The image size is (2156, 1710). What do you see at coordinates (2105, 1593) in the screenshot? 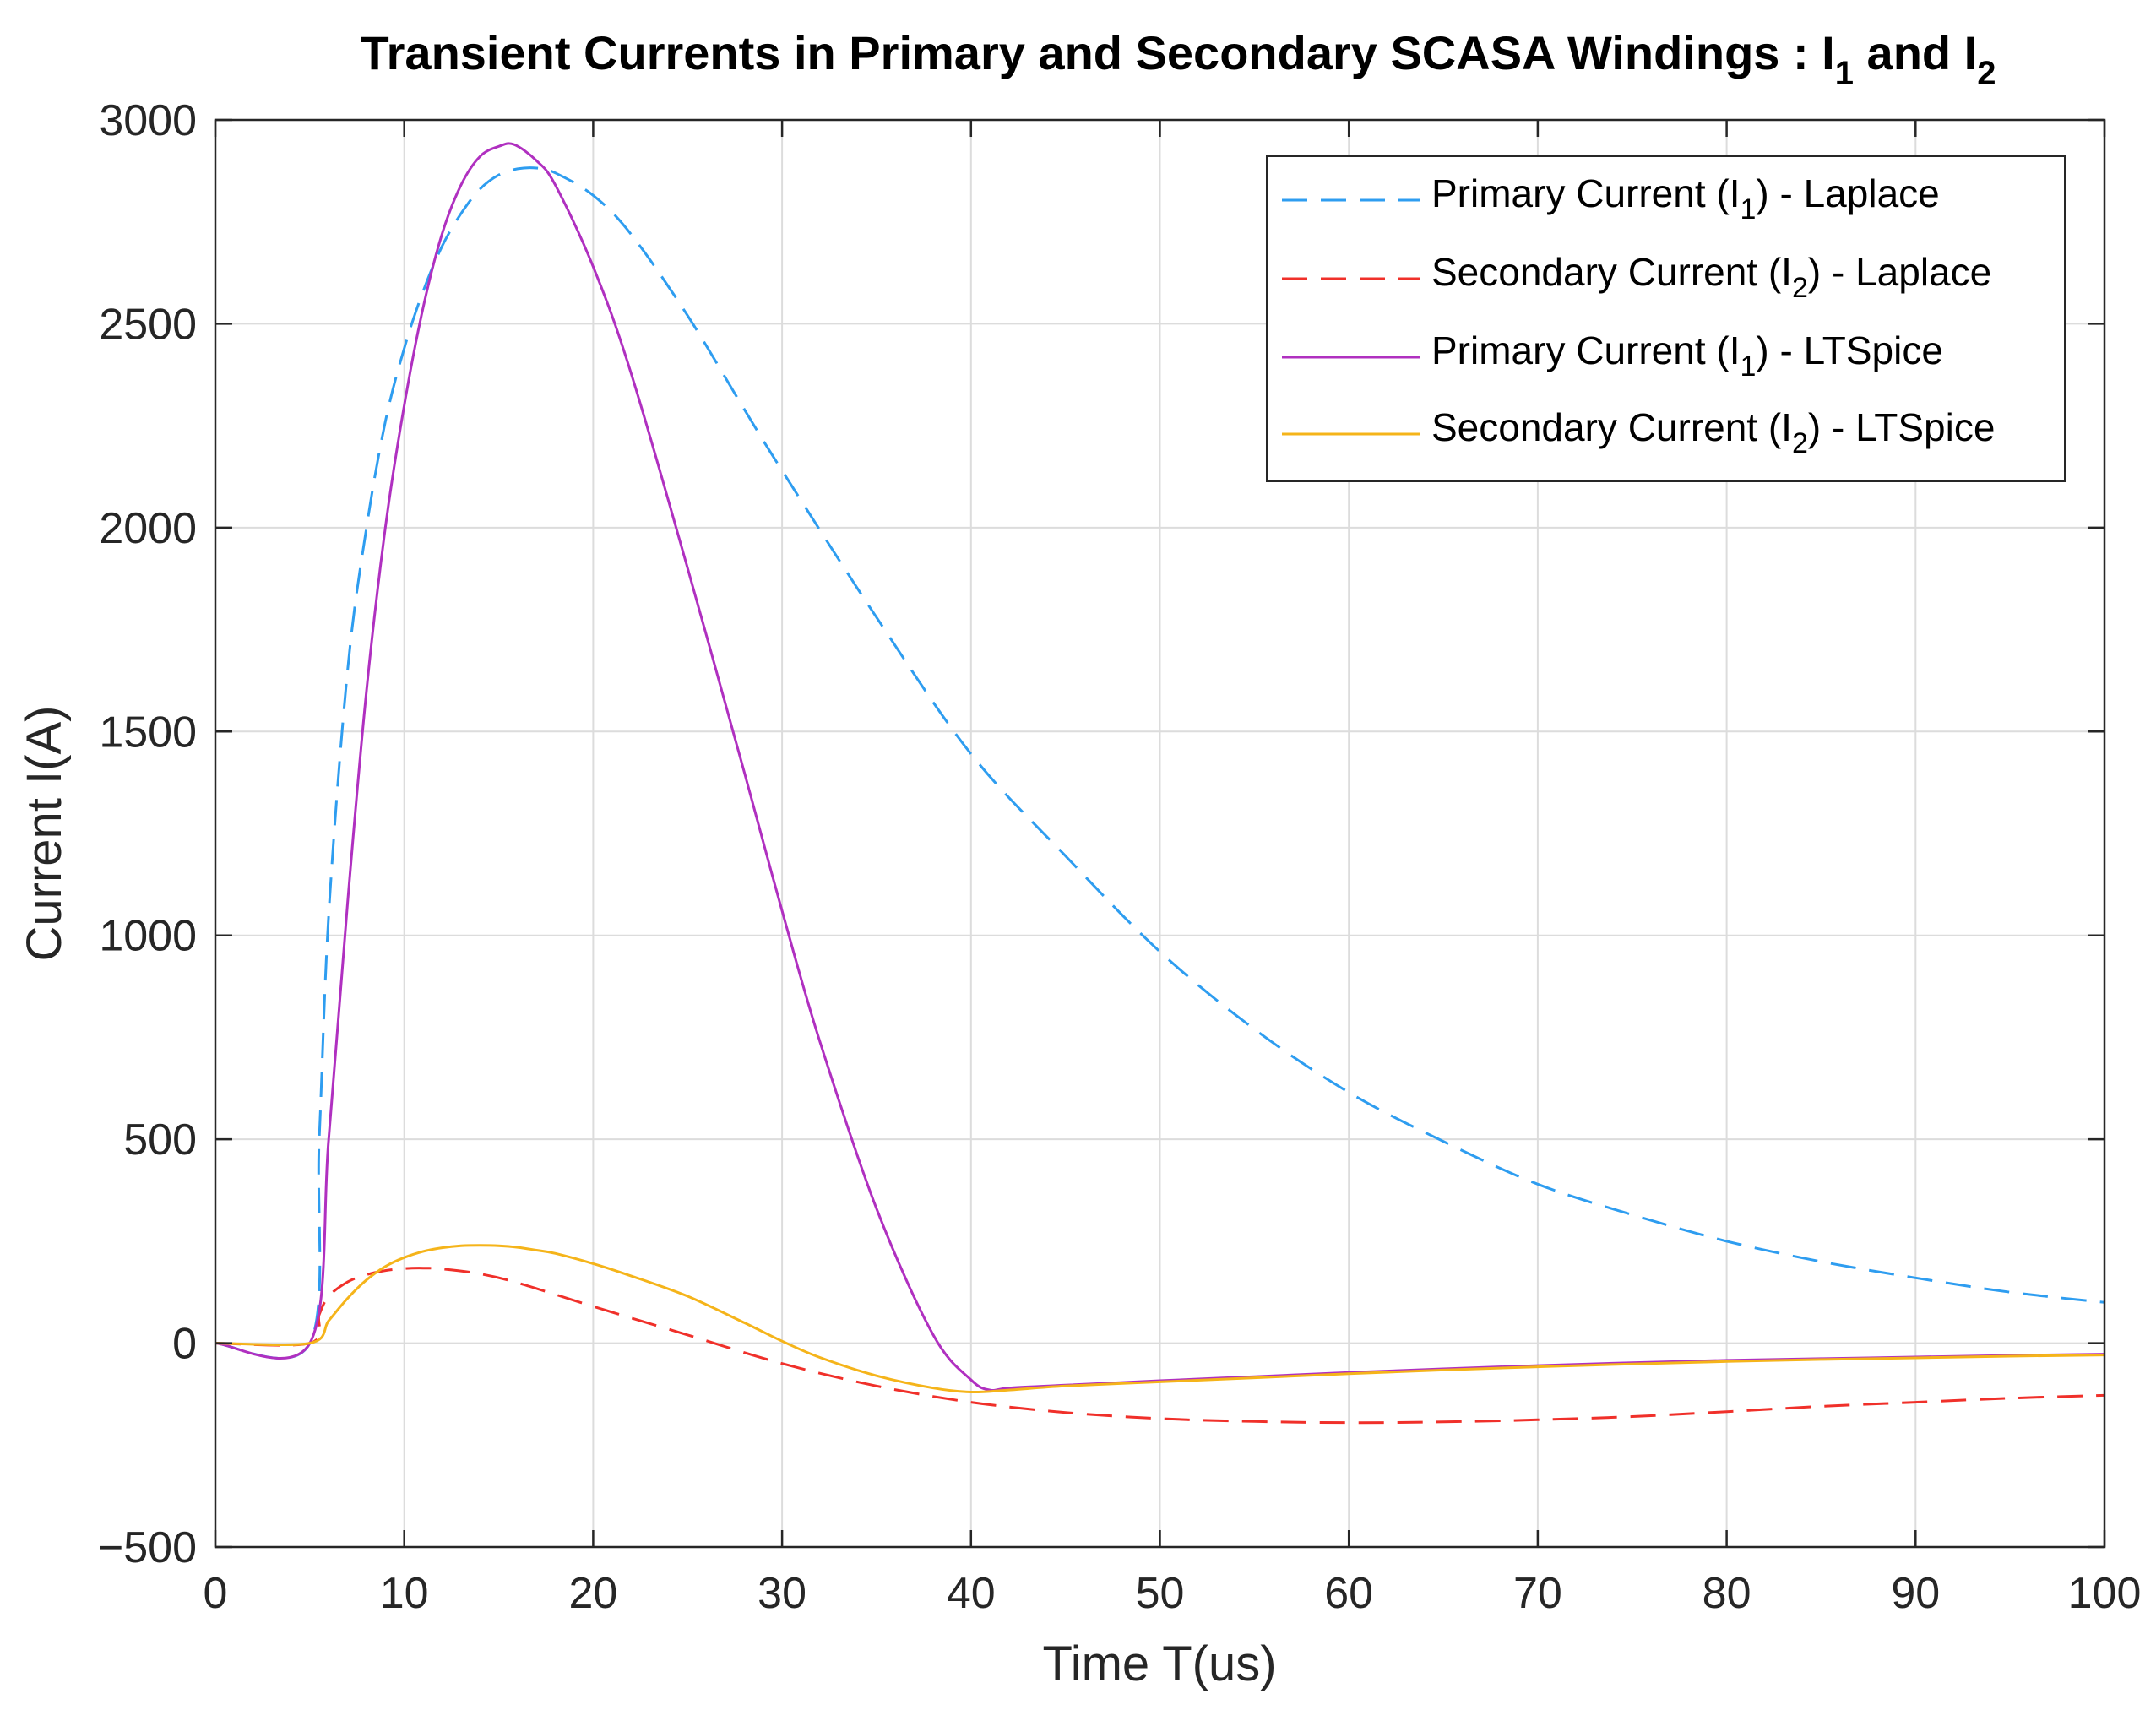
I see `x-tick-label-100: 100` at bounding box center [2105, 1593].